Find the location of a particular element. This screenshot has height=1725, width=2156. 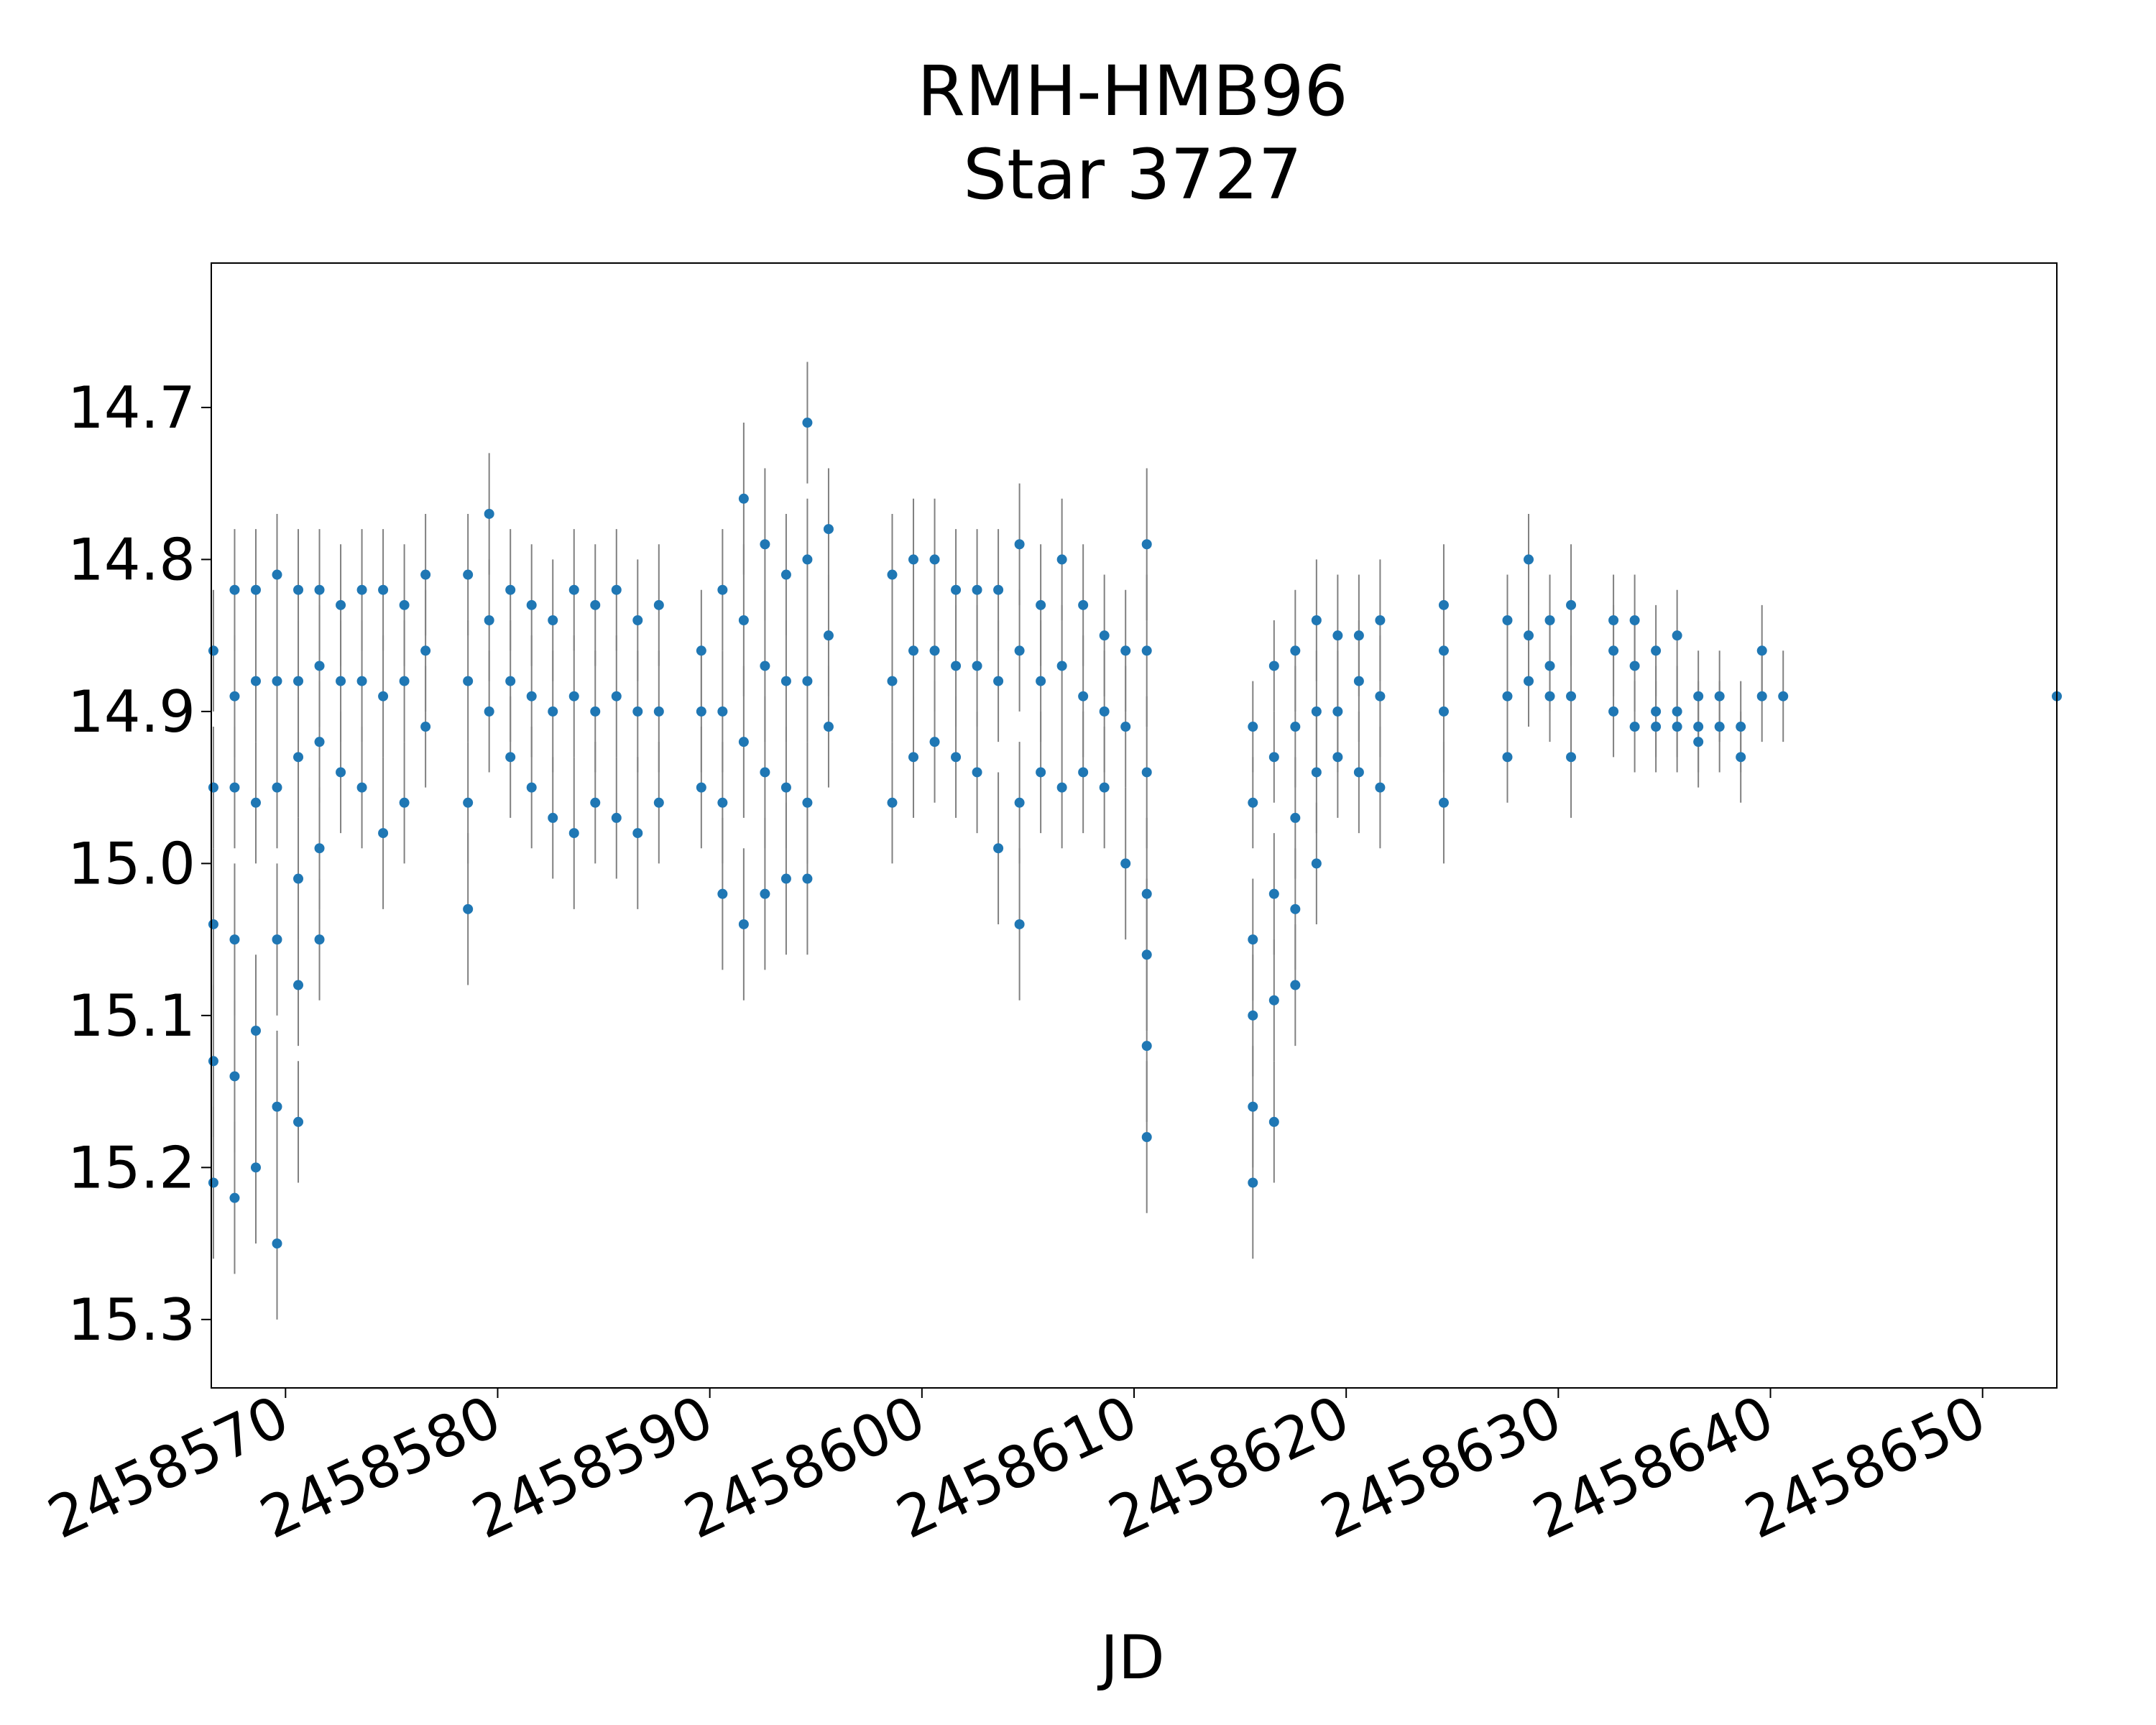

x-tick-label: 2458570 is located at coordinates (168, 1467).